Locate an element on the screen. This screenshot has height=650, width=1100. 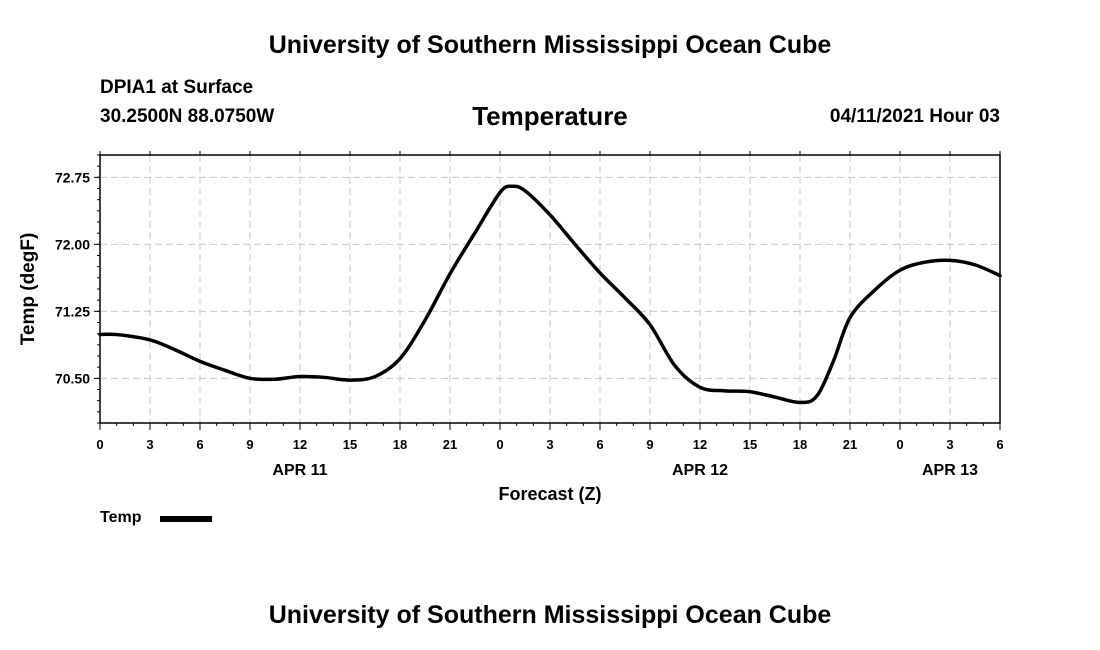
x-date-label: APR 11 is located at coordinates (299, 470).